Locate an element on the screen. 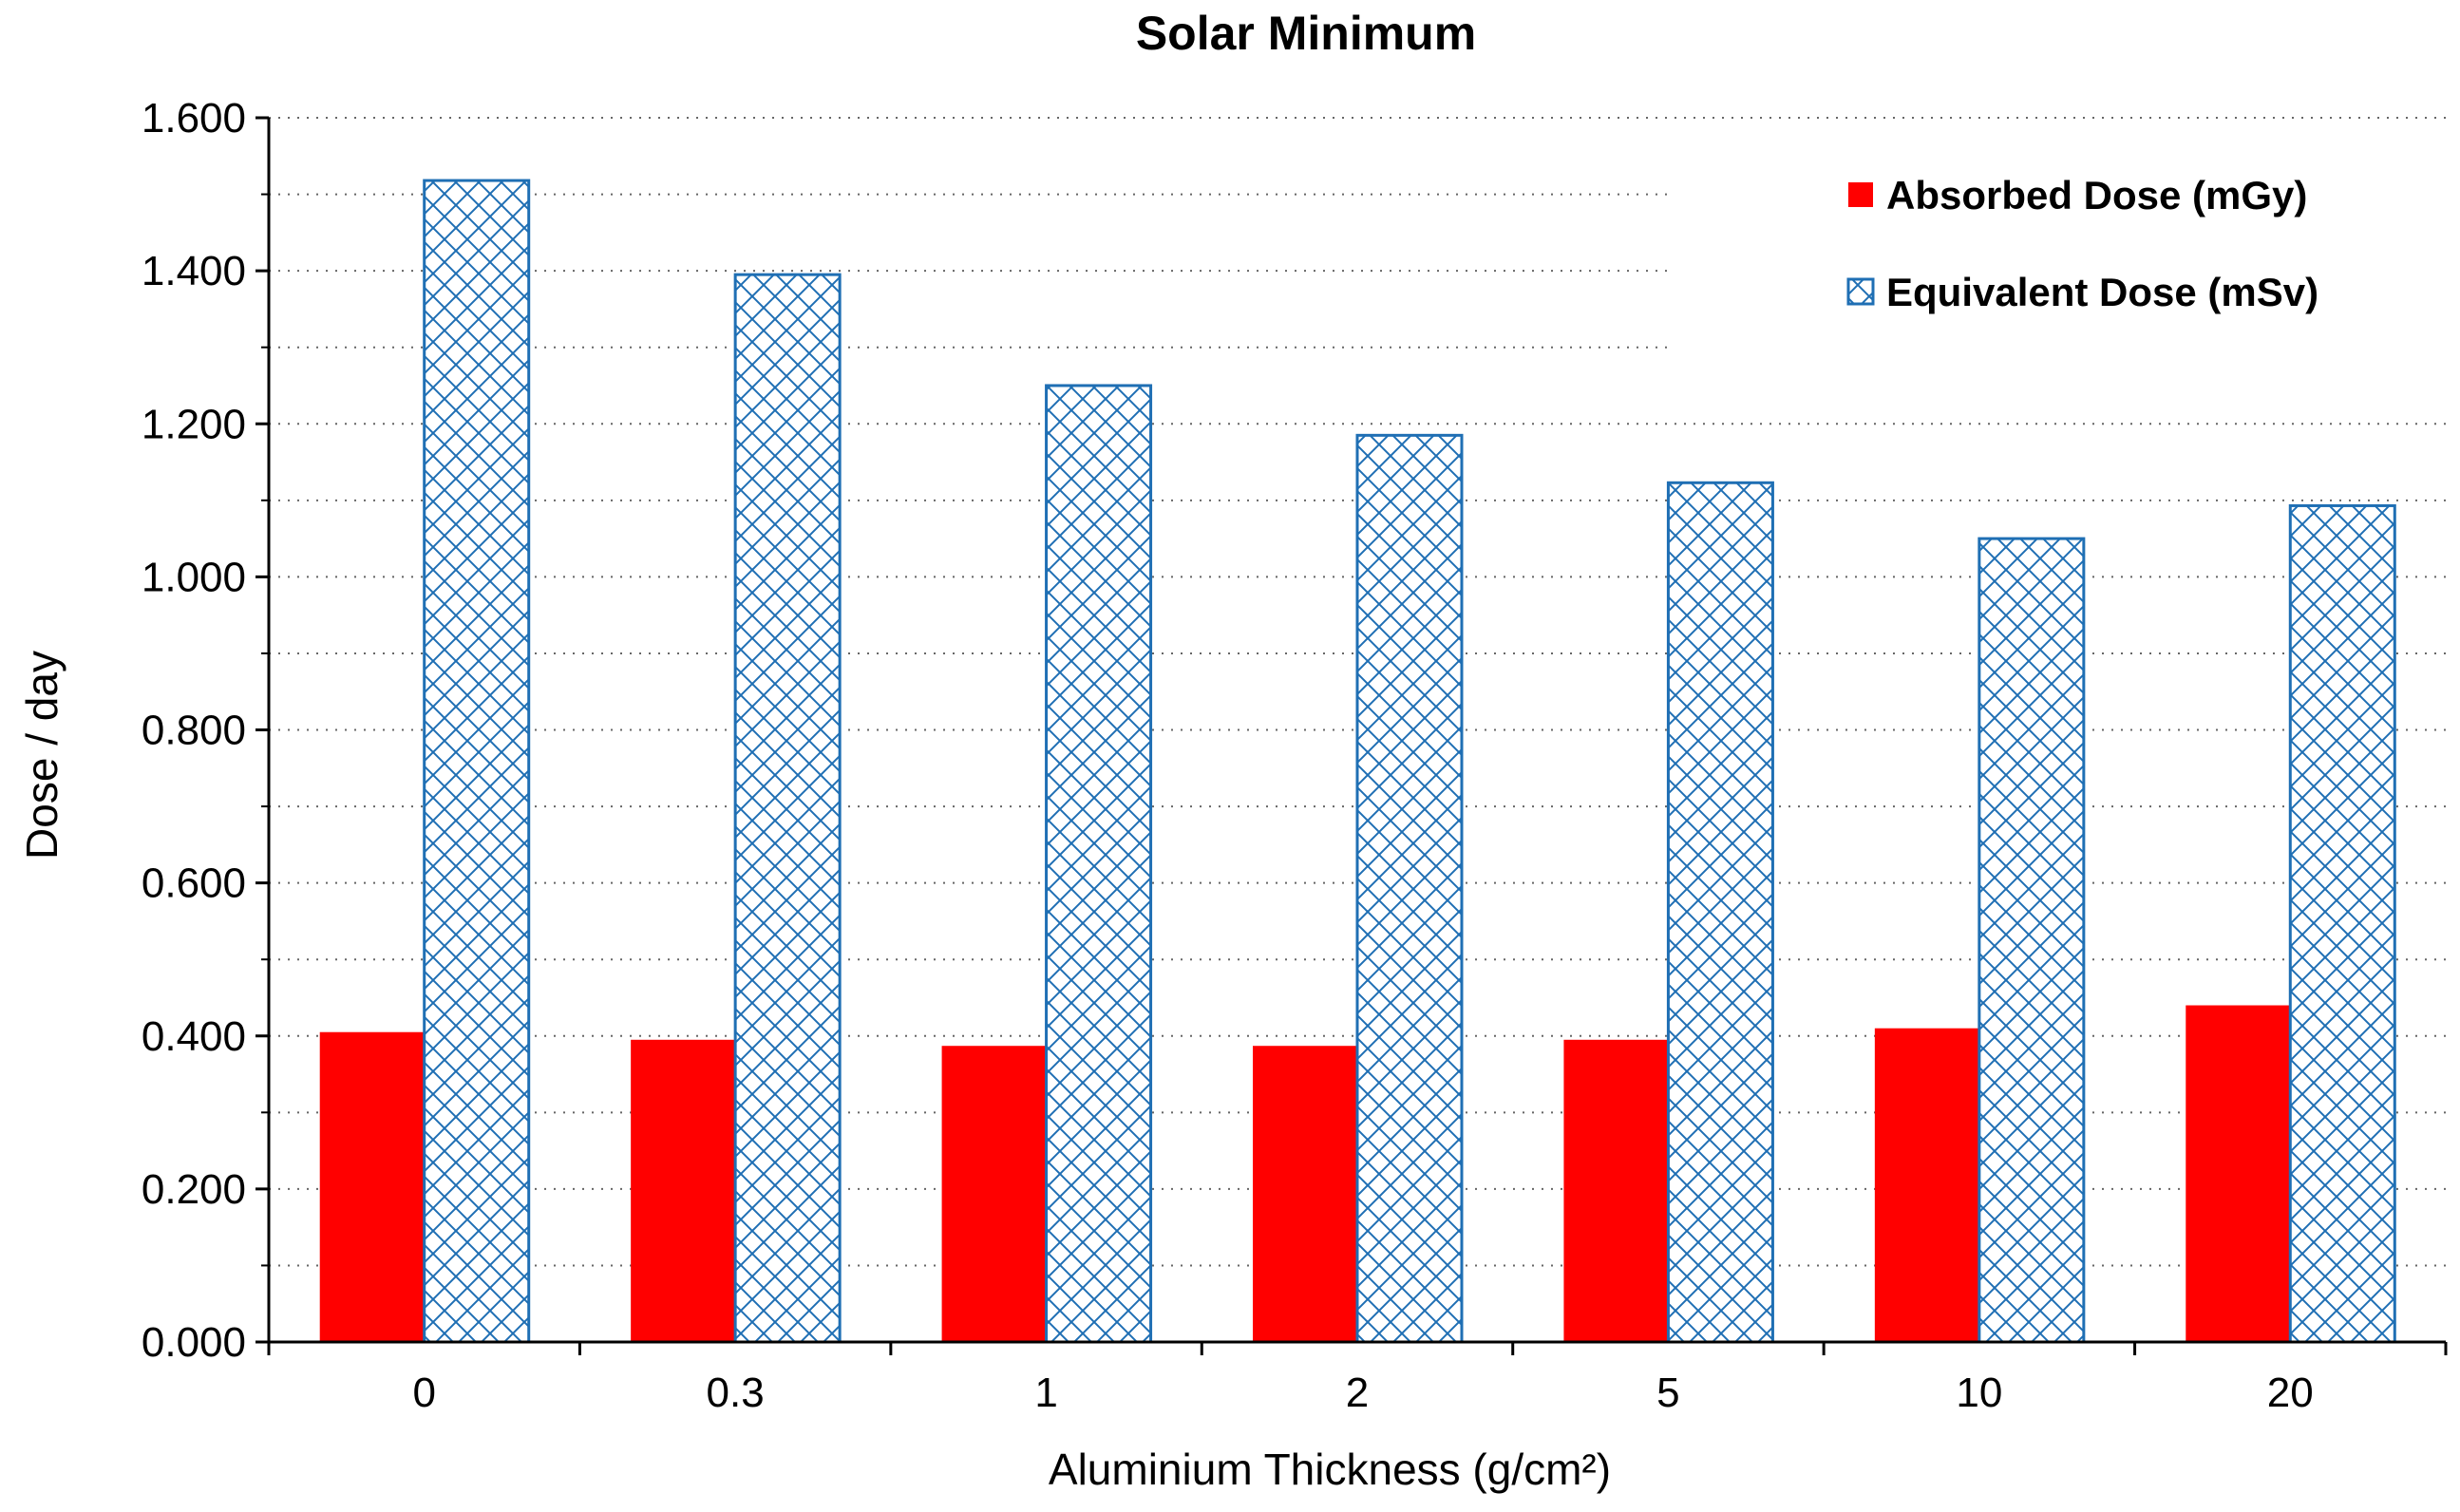 This screenshot has height=1512, width=2460. x-tick-label: 1 is located at coordinates (1045, 1393).